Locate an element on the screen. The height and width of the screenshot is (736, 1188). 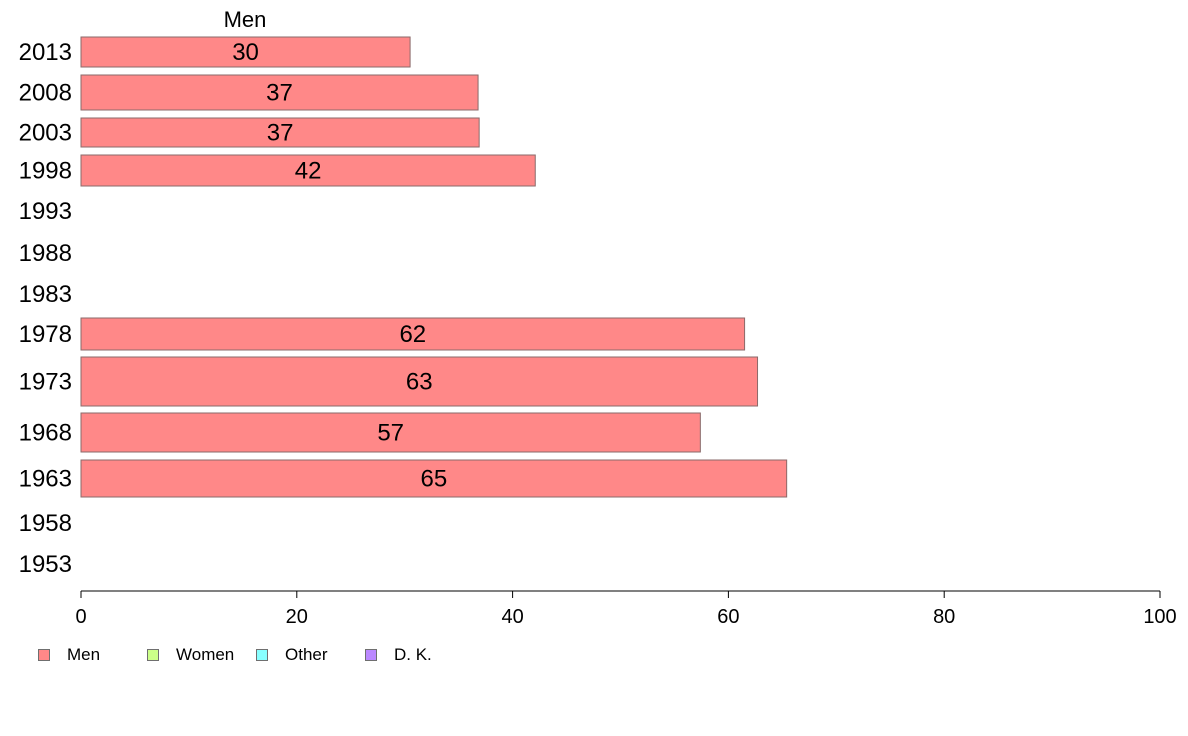
bar-2008 is located at coordinates (279, 92).